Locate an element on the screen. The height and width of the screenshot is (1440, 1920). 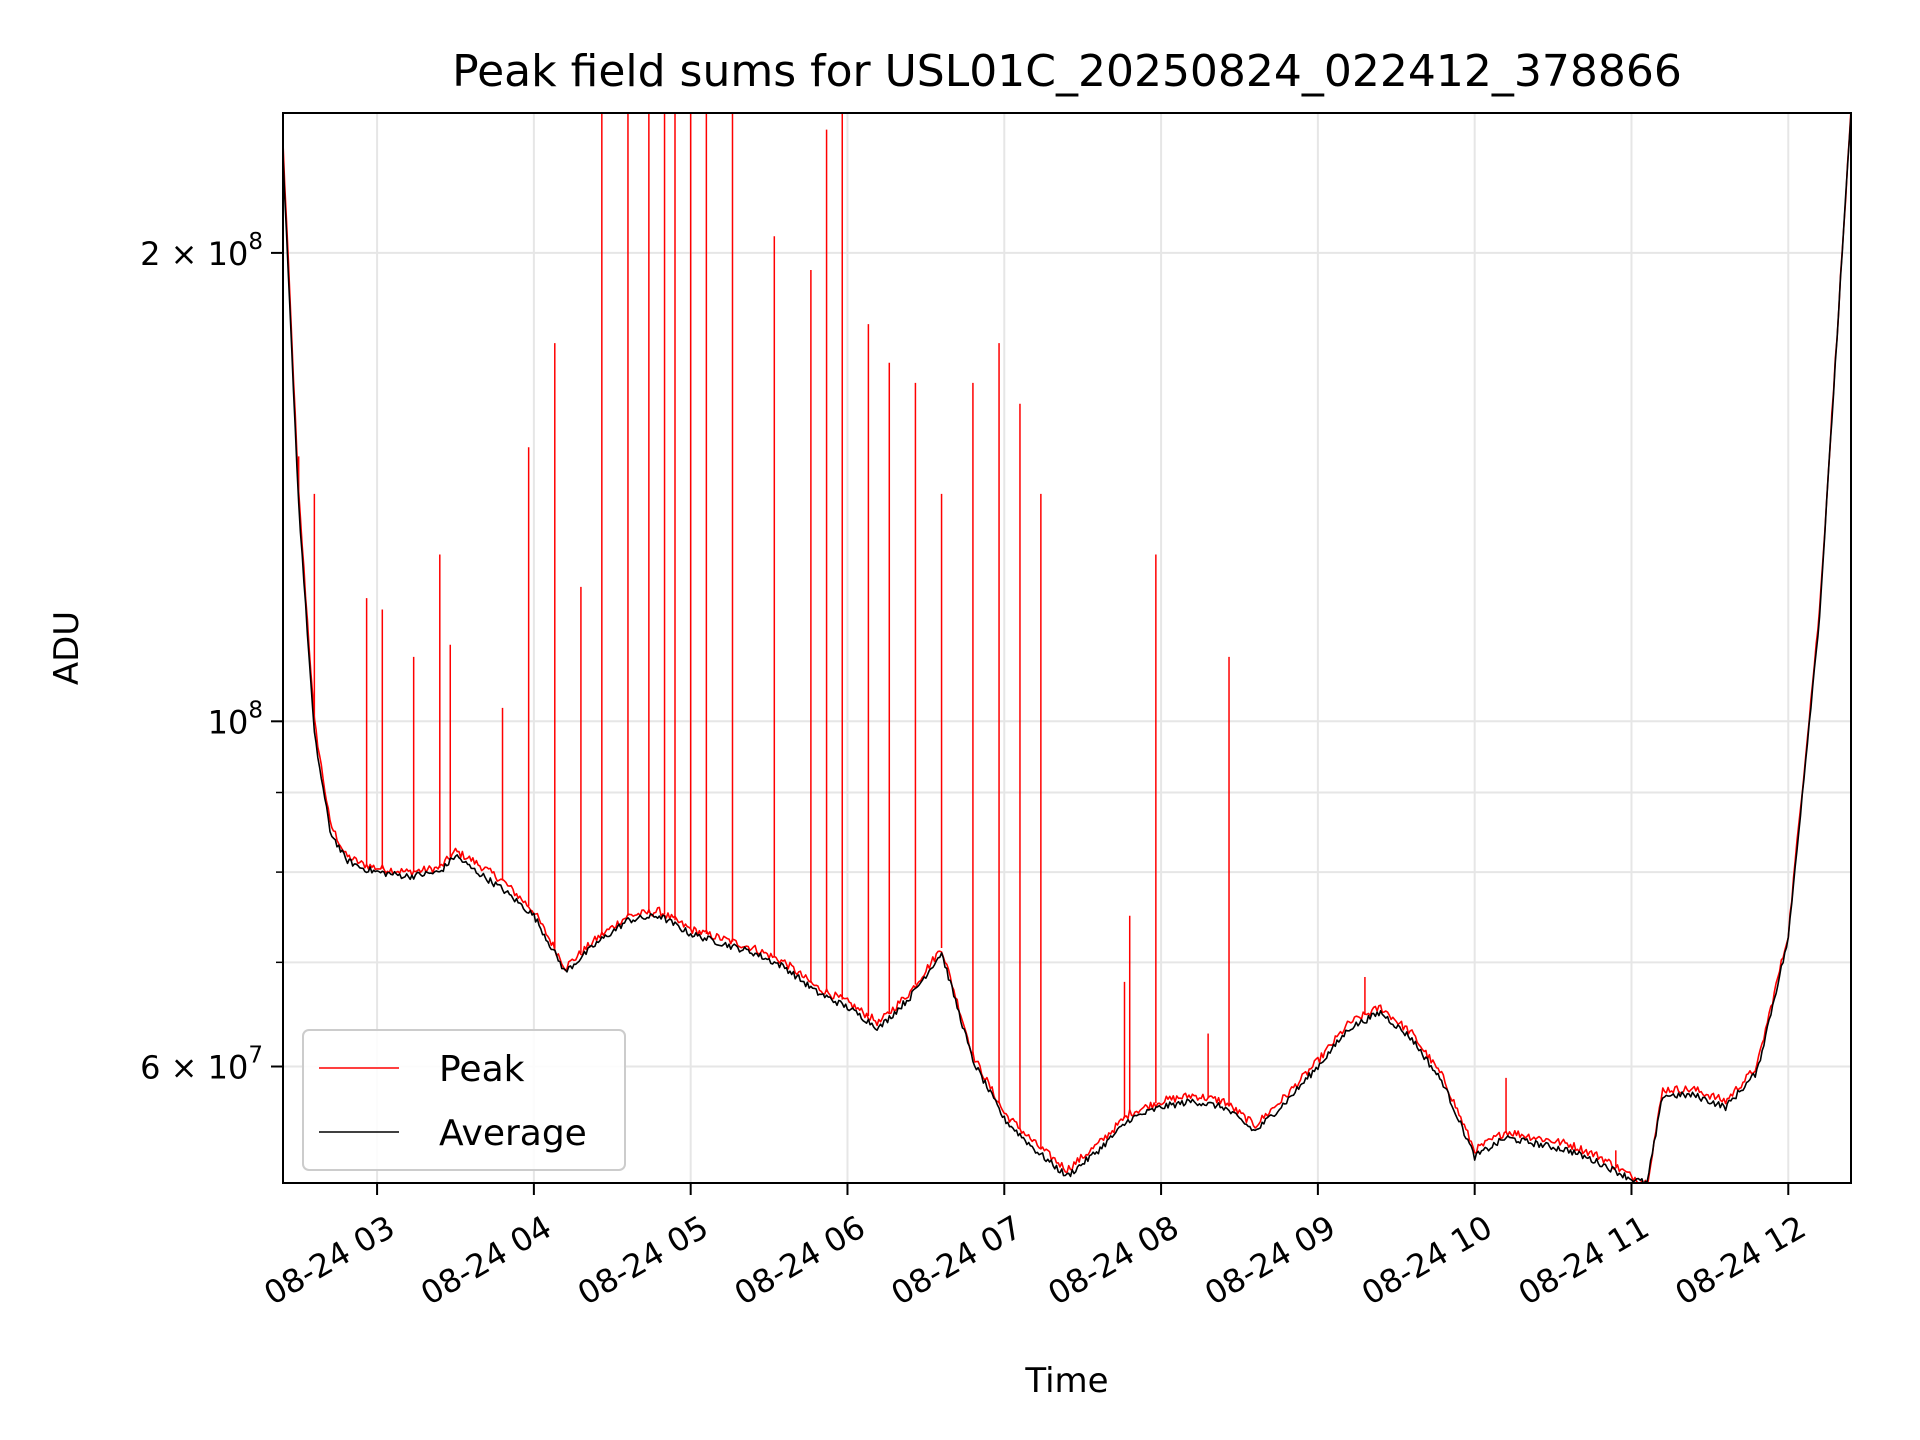
legend-label-average: Average is located at coordinates (513, 1133).